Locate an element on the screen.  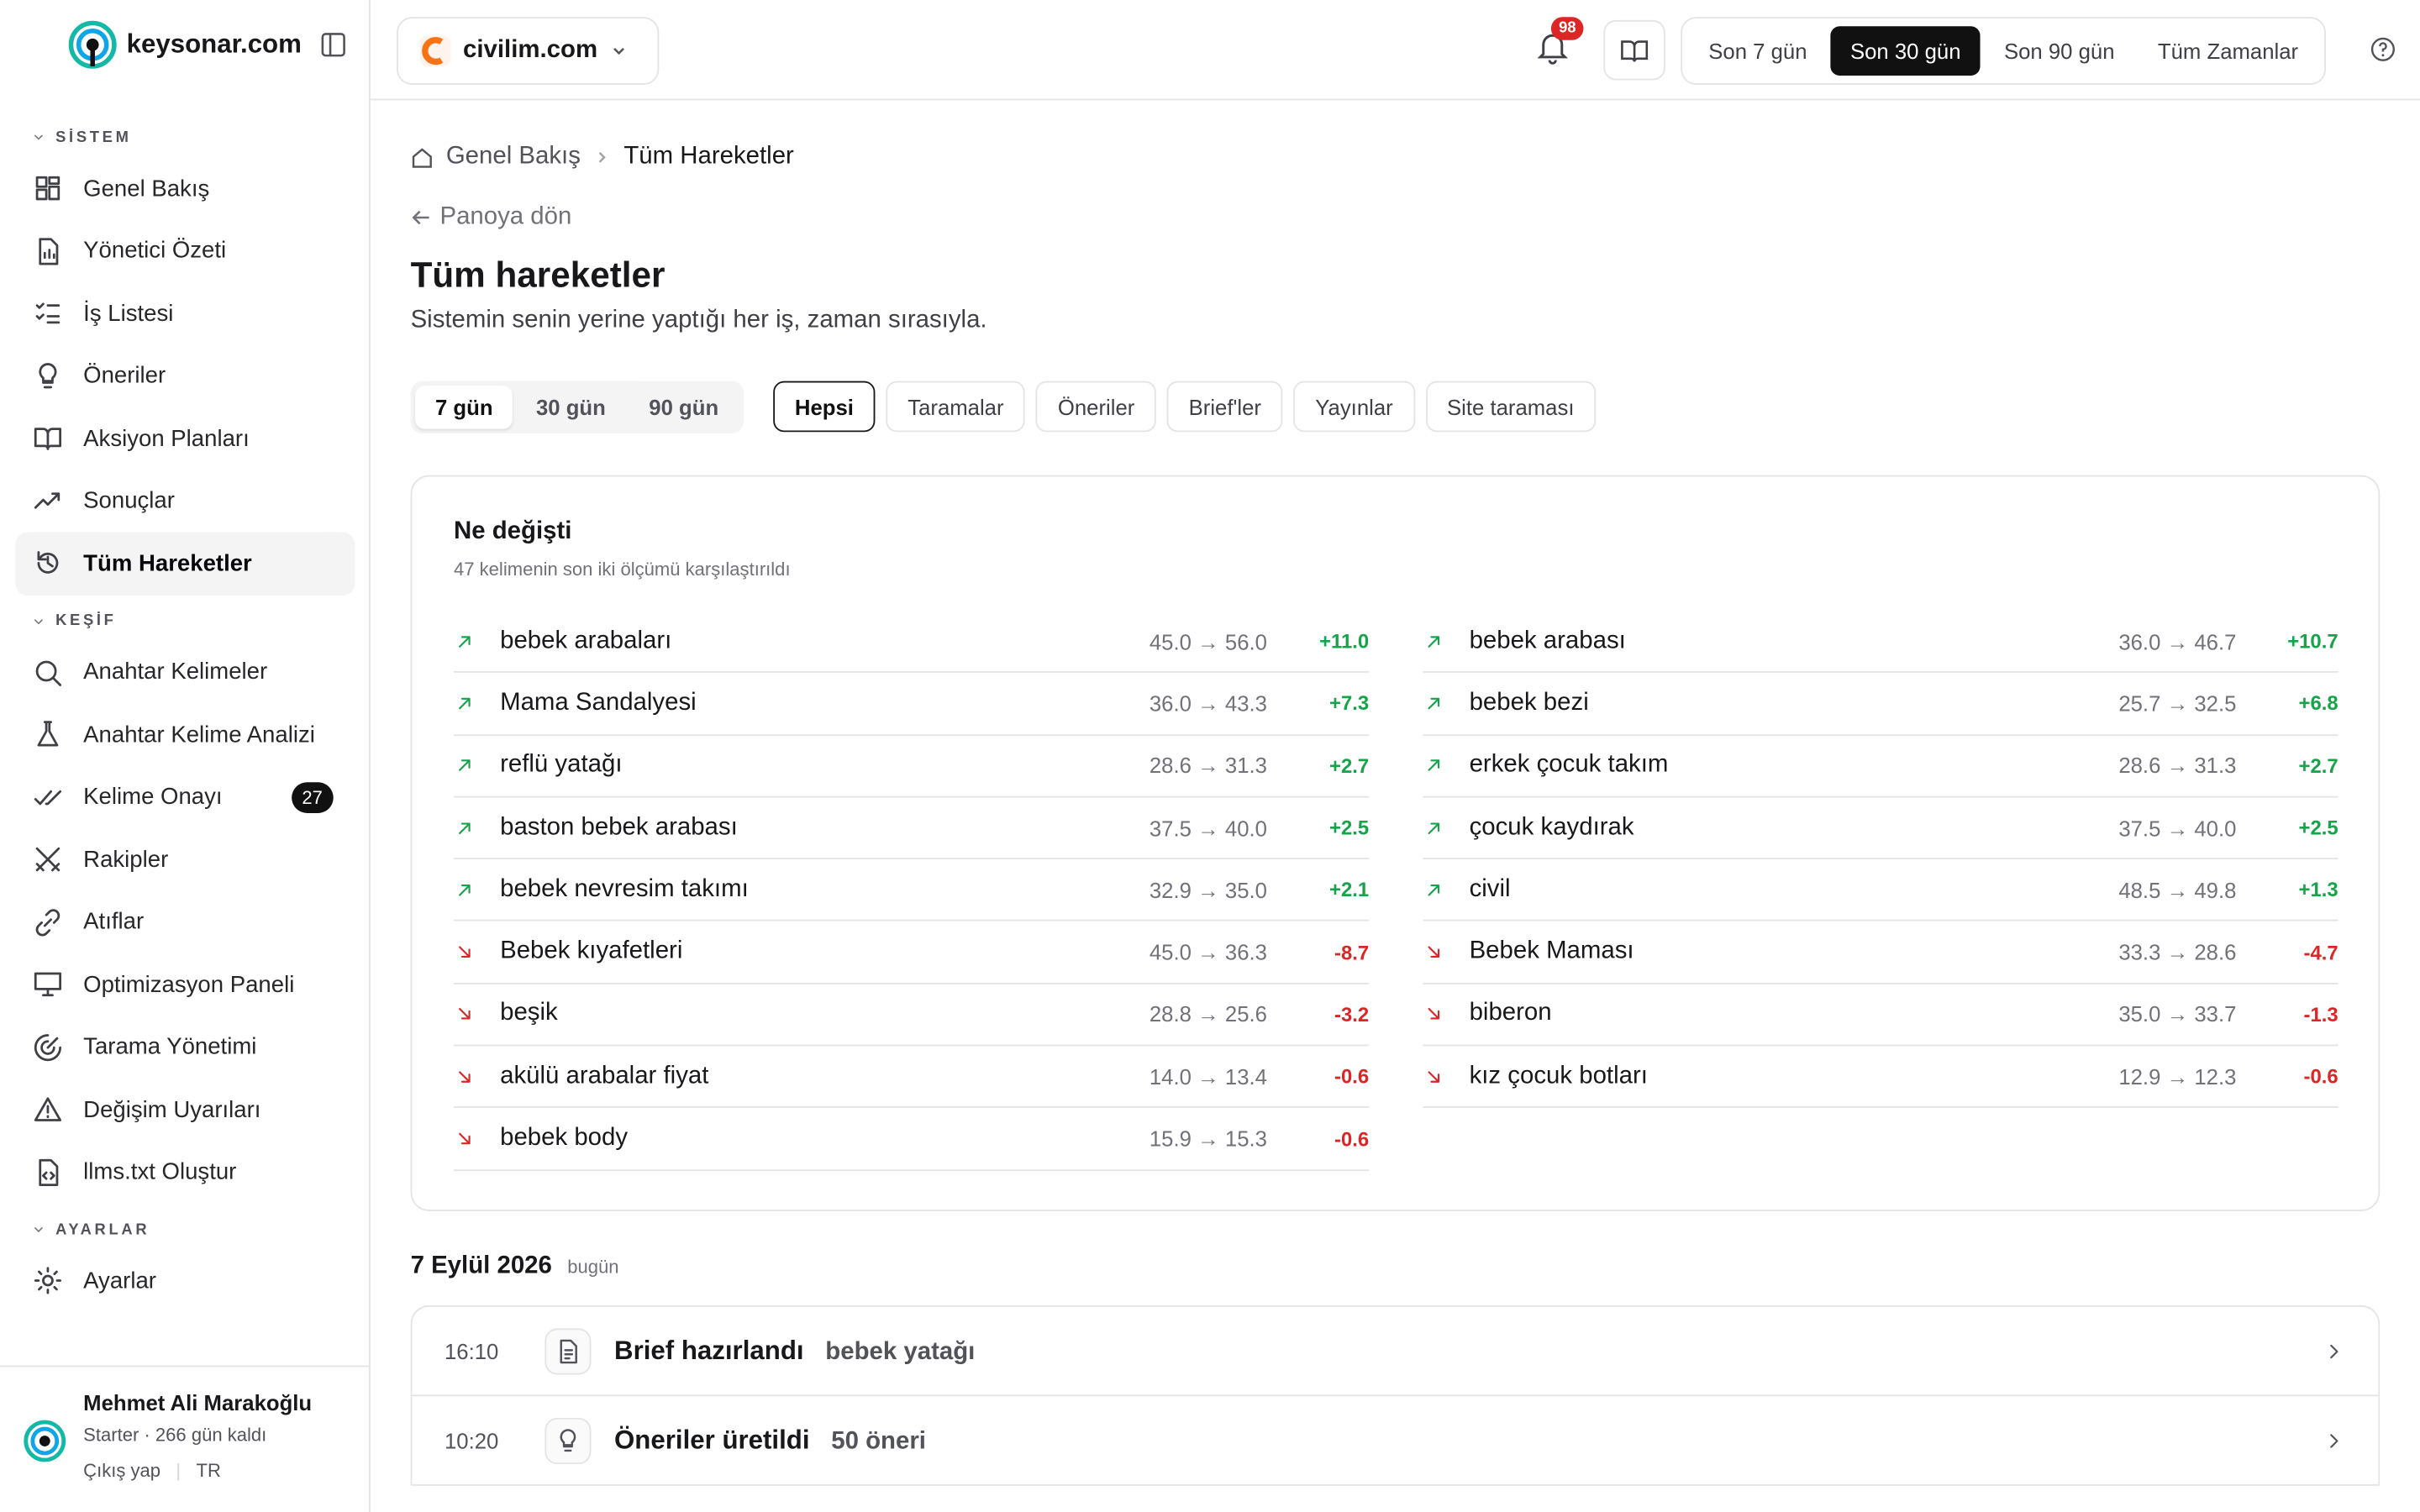
change-row: bebek body 15.9 → 15.3 -0.6 is located at coordinates (912, 1139).